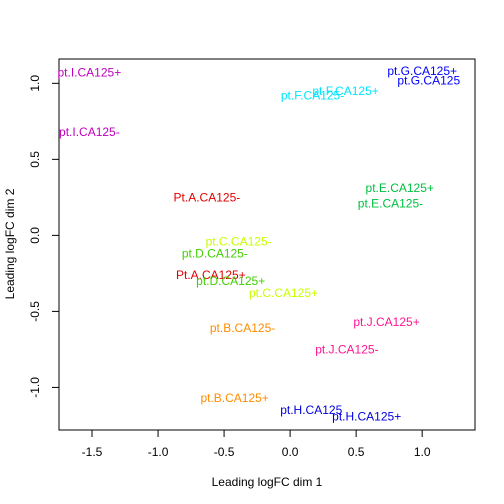 The image size is (504, 504). I want to click on point-label: pt.B.CA125-, so click(242, 328).